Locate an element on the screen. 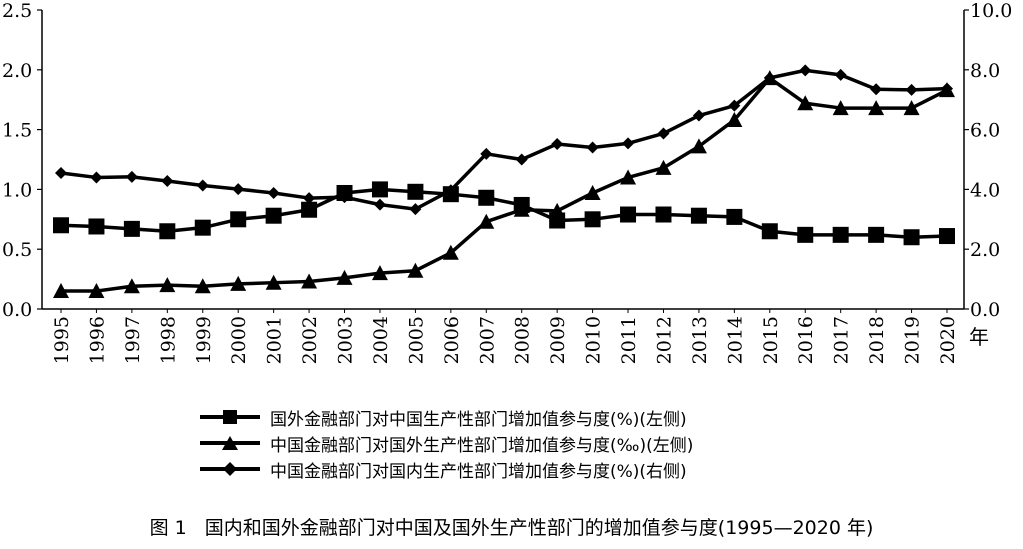  legend-item-series-2: 中国金融部门对国外生产性部门增加值参与度(‰)(左侧) is located at coordinates (550, 443).